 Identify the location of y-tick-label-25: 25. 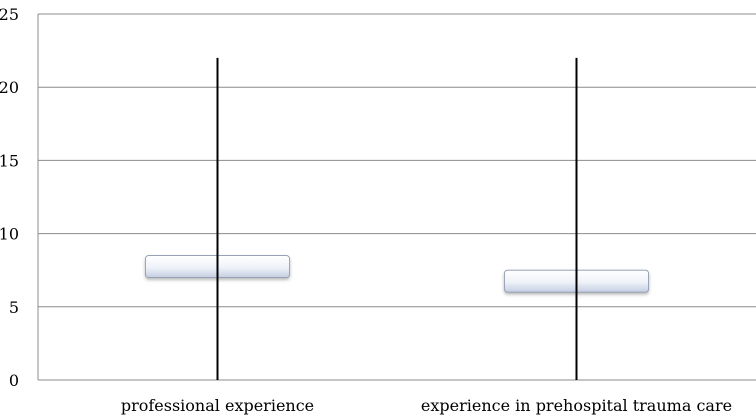
(9, 14).